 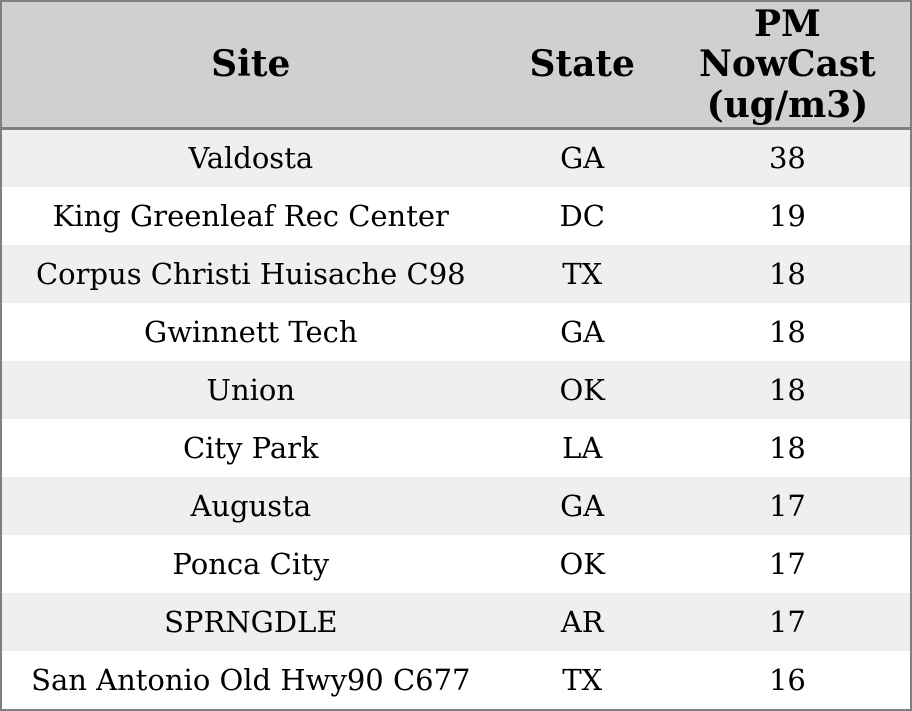 What do you see at coordinates (251, 505) in the screenshot?
I see `site-cell: Augusta` at bounding box center [251, 505].